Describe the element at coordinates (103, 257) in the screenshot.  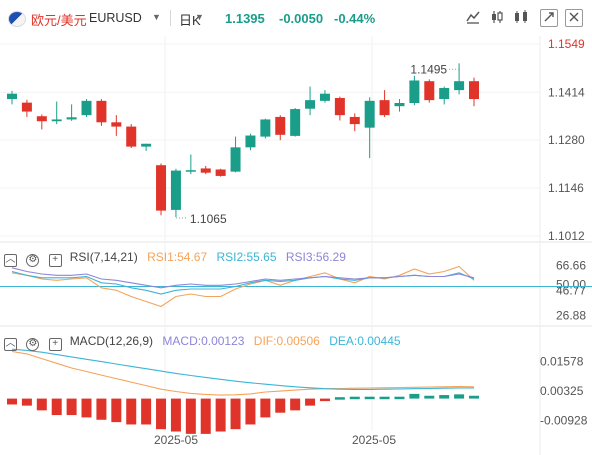
I see `rsi-name: RSI(7,14,21)` at that location.